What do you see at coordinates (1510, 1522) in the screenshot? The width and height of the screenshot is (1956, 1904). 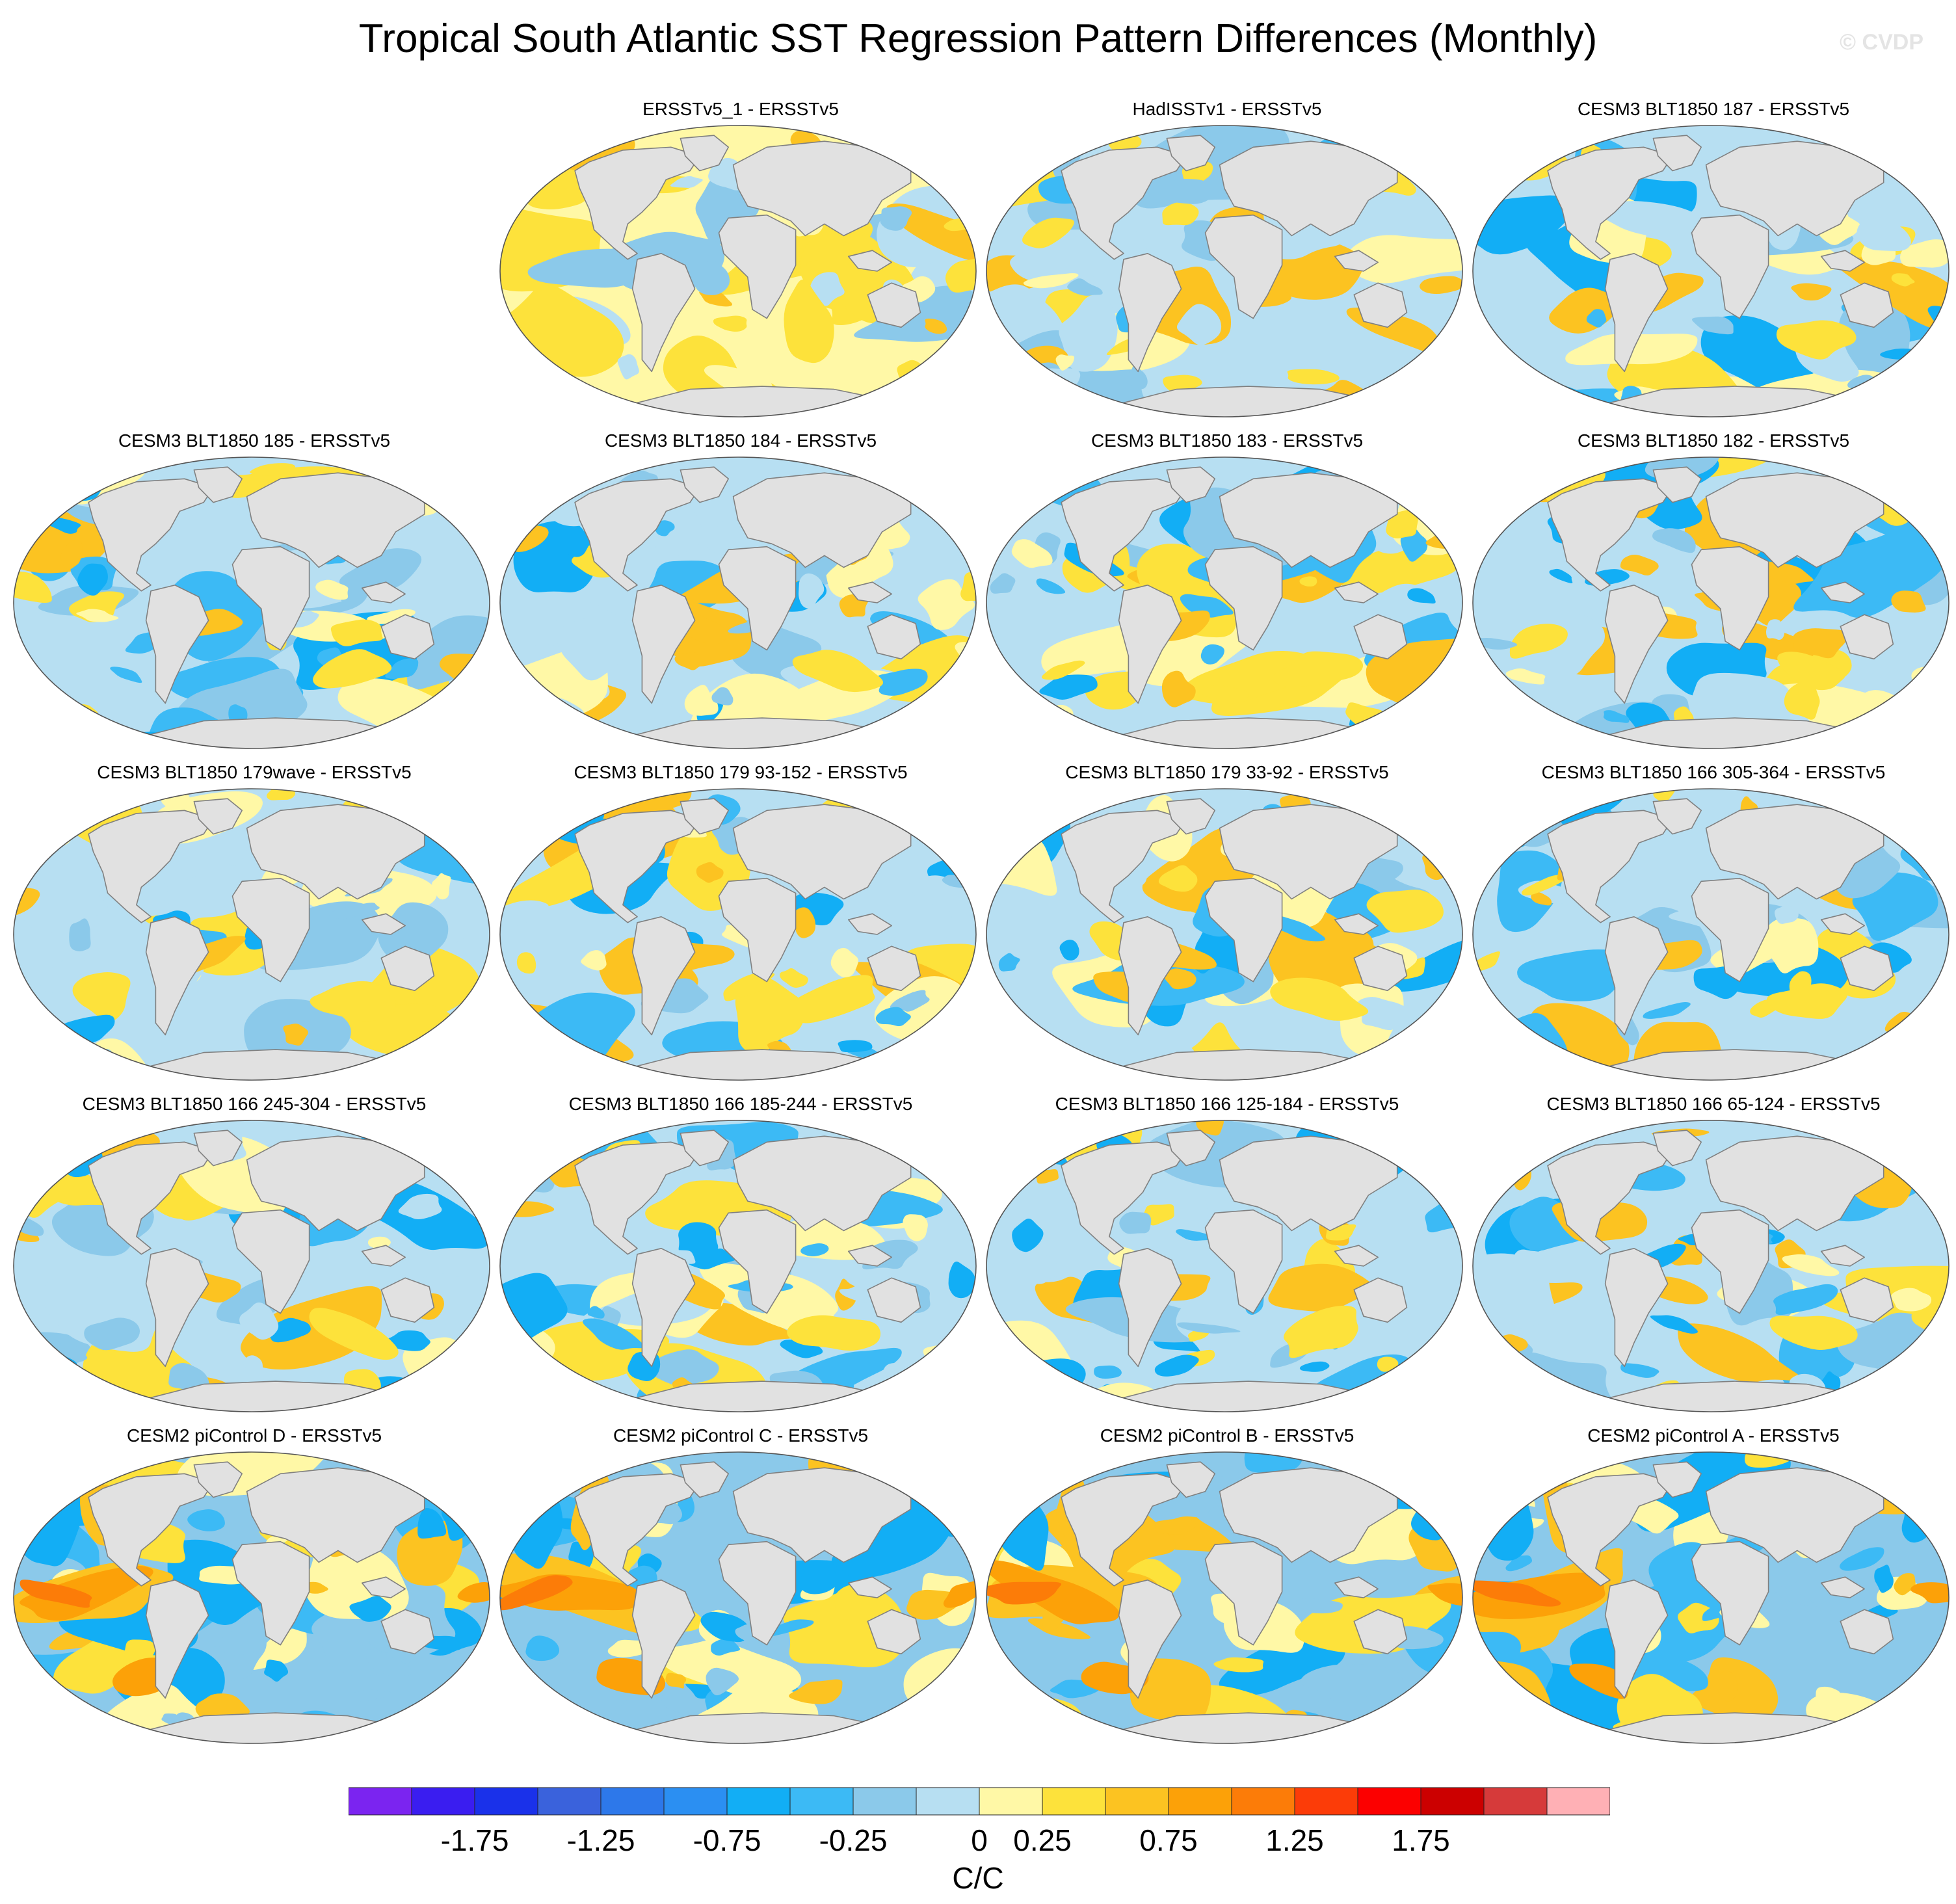 I see `cold-region` at bounding box center [1510, 1522].